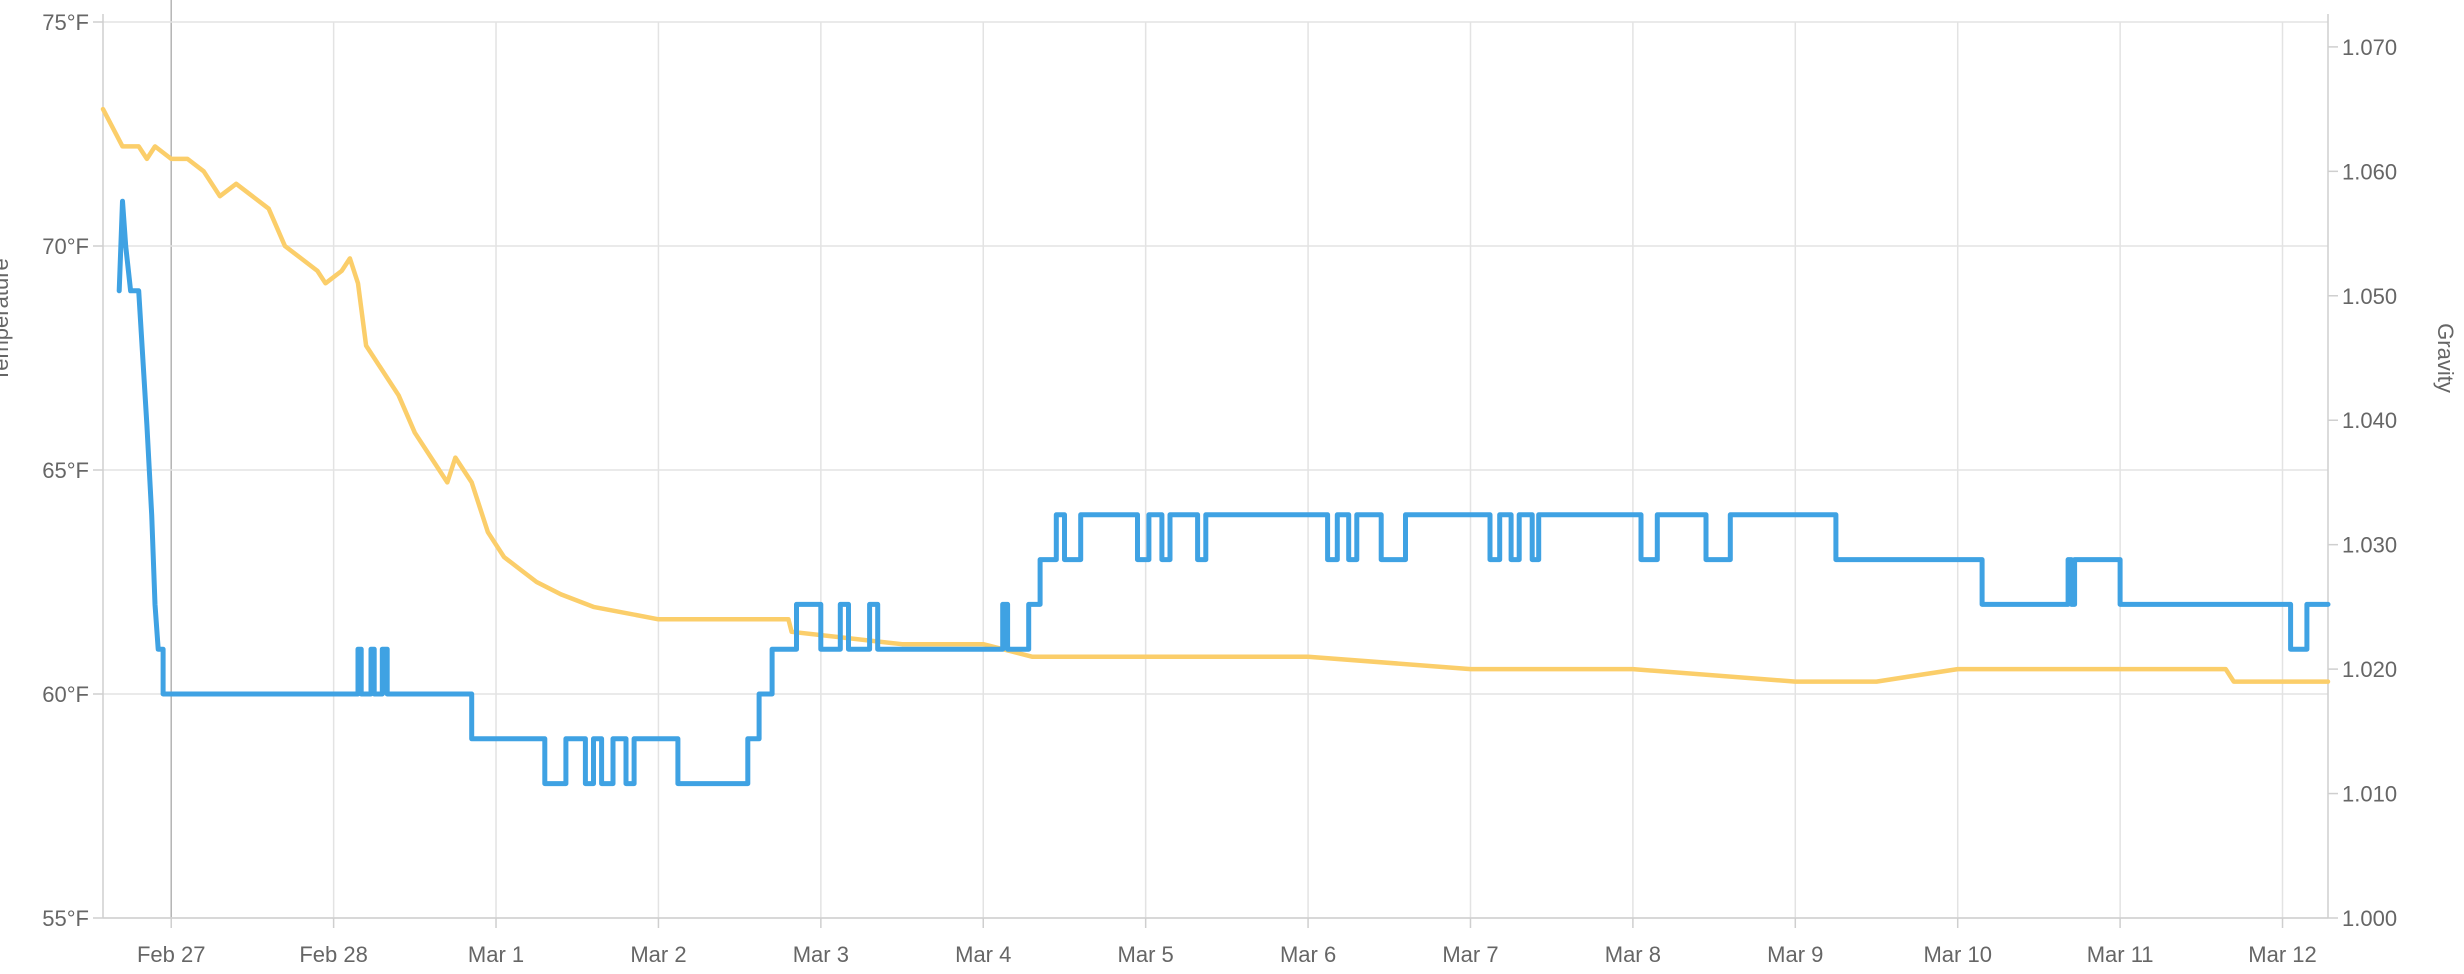 Image resolution: width=2464 pixels, height=974 pixels. Describe the element at coordinates (821, 954) in the screenshot. I see `x-tick-label: Mar 3` at that location.